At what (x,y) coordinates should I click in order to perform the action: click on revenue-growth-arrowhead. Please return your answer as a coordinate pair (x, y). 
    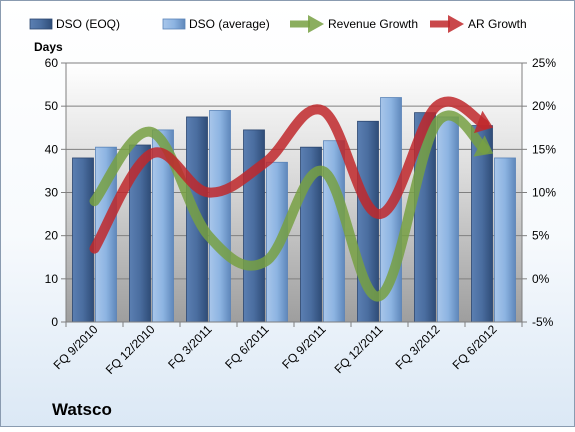
    Looking at the image, I should click on (483, 146).